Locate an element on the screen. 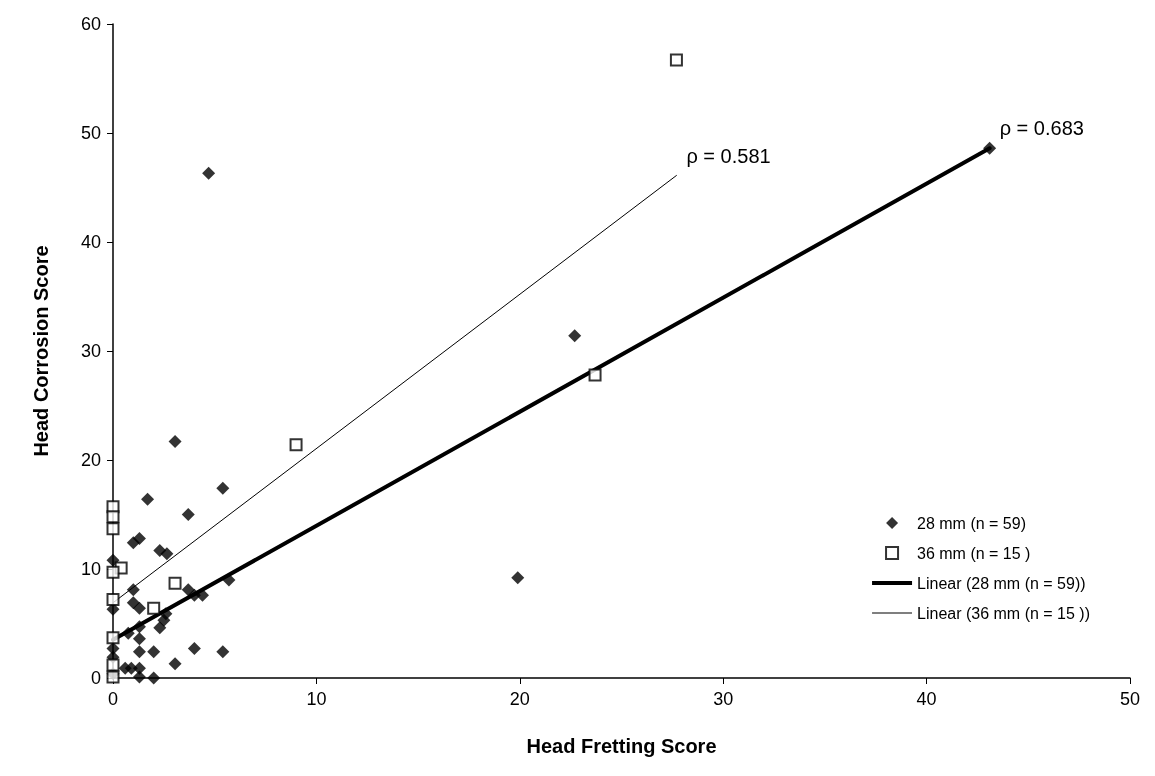 The height and width of the screenshot is (776, 1155). legend-label: 36 mm (n = 15 ) is located at coordinates (974, 553).